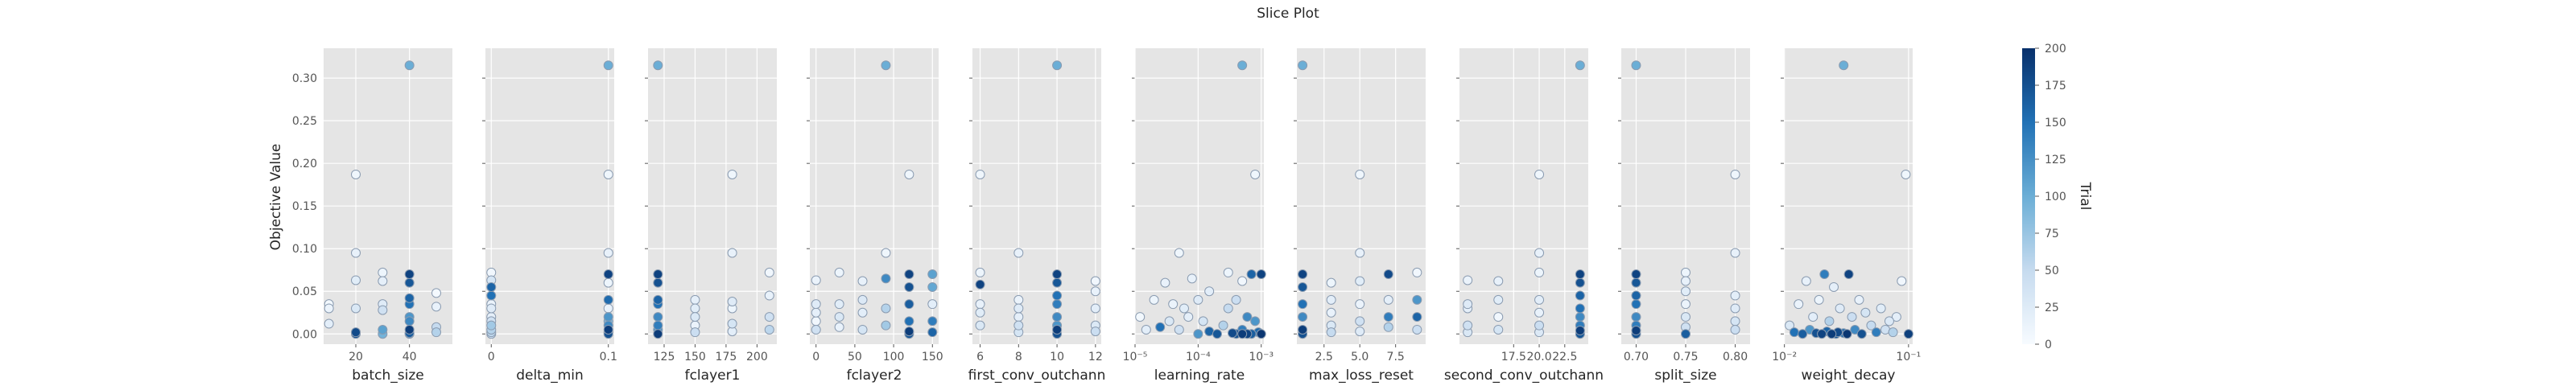  What do you see at coordinates (1360, 216) in the screenshot?
I see `panel-max_loss_reset: 2.5 5.0 7.5 max_loss_reset` at bounding box center [1360, 216].